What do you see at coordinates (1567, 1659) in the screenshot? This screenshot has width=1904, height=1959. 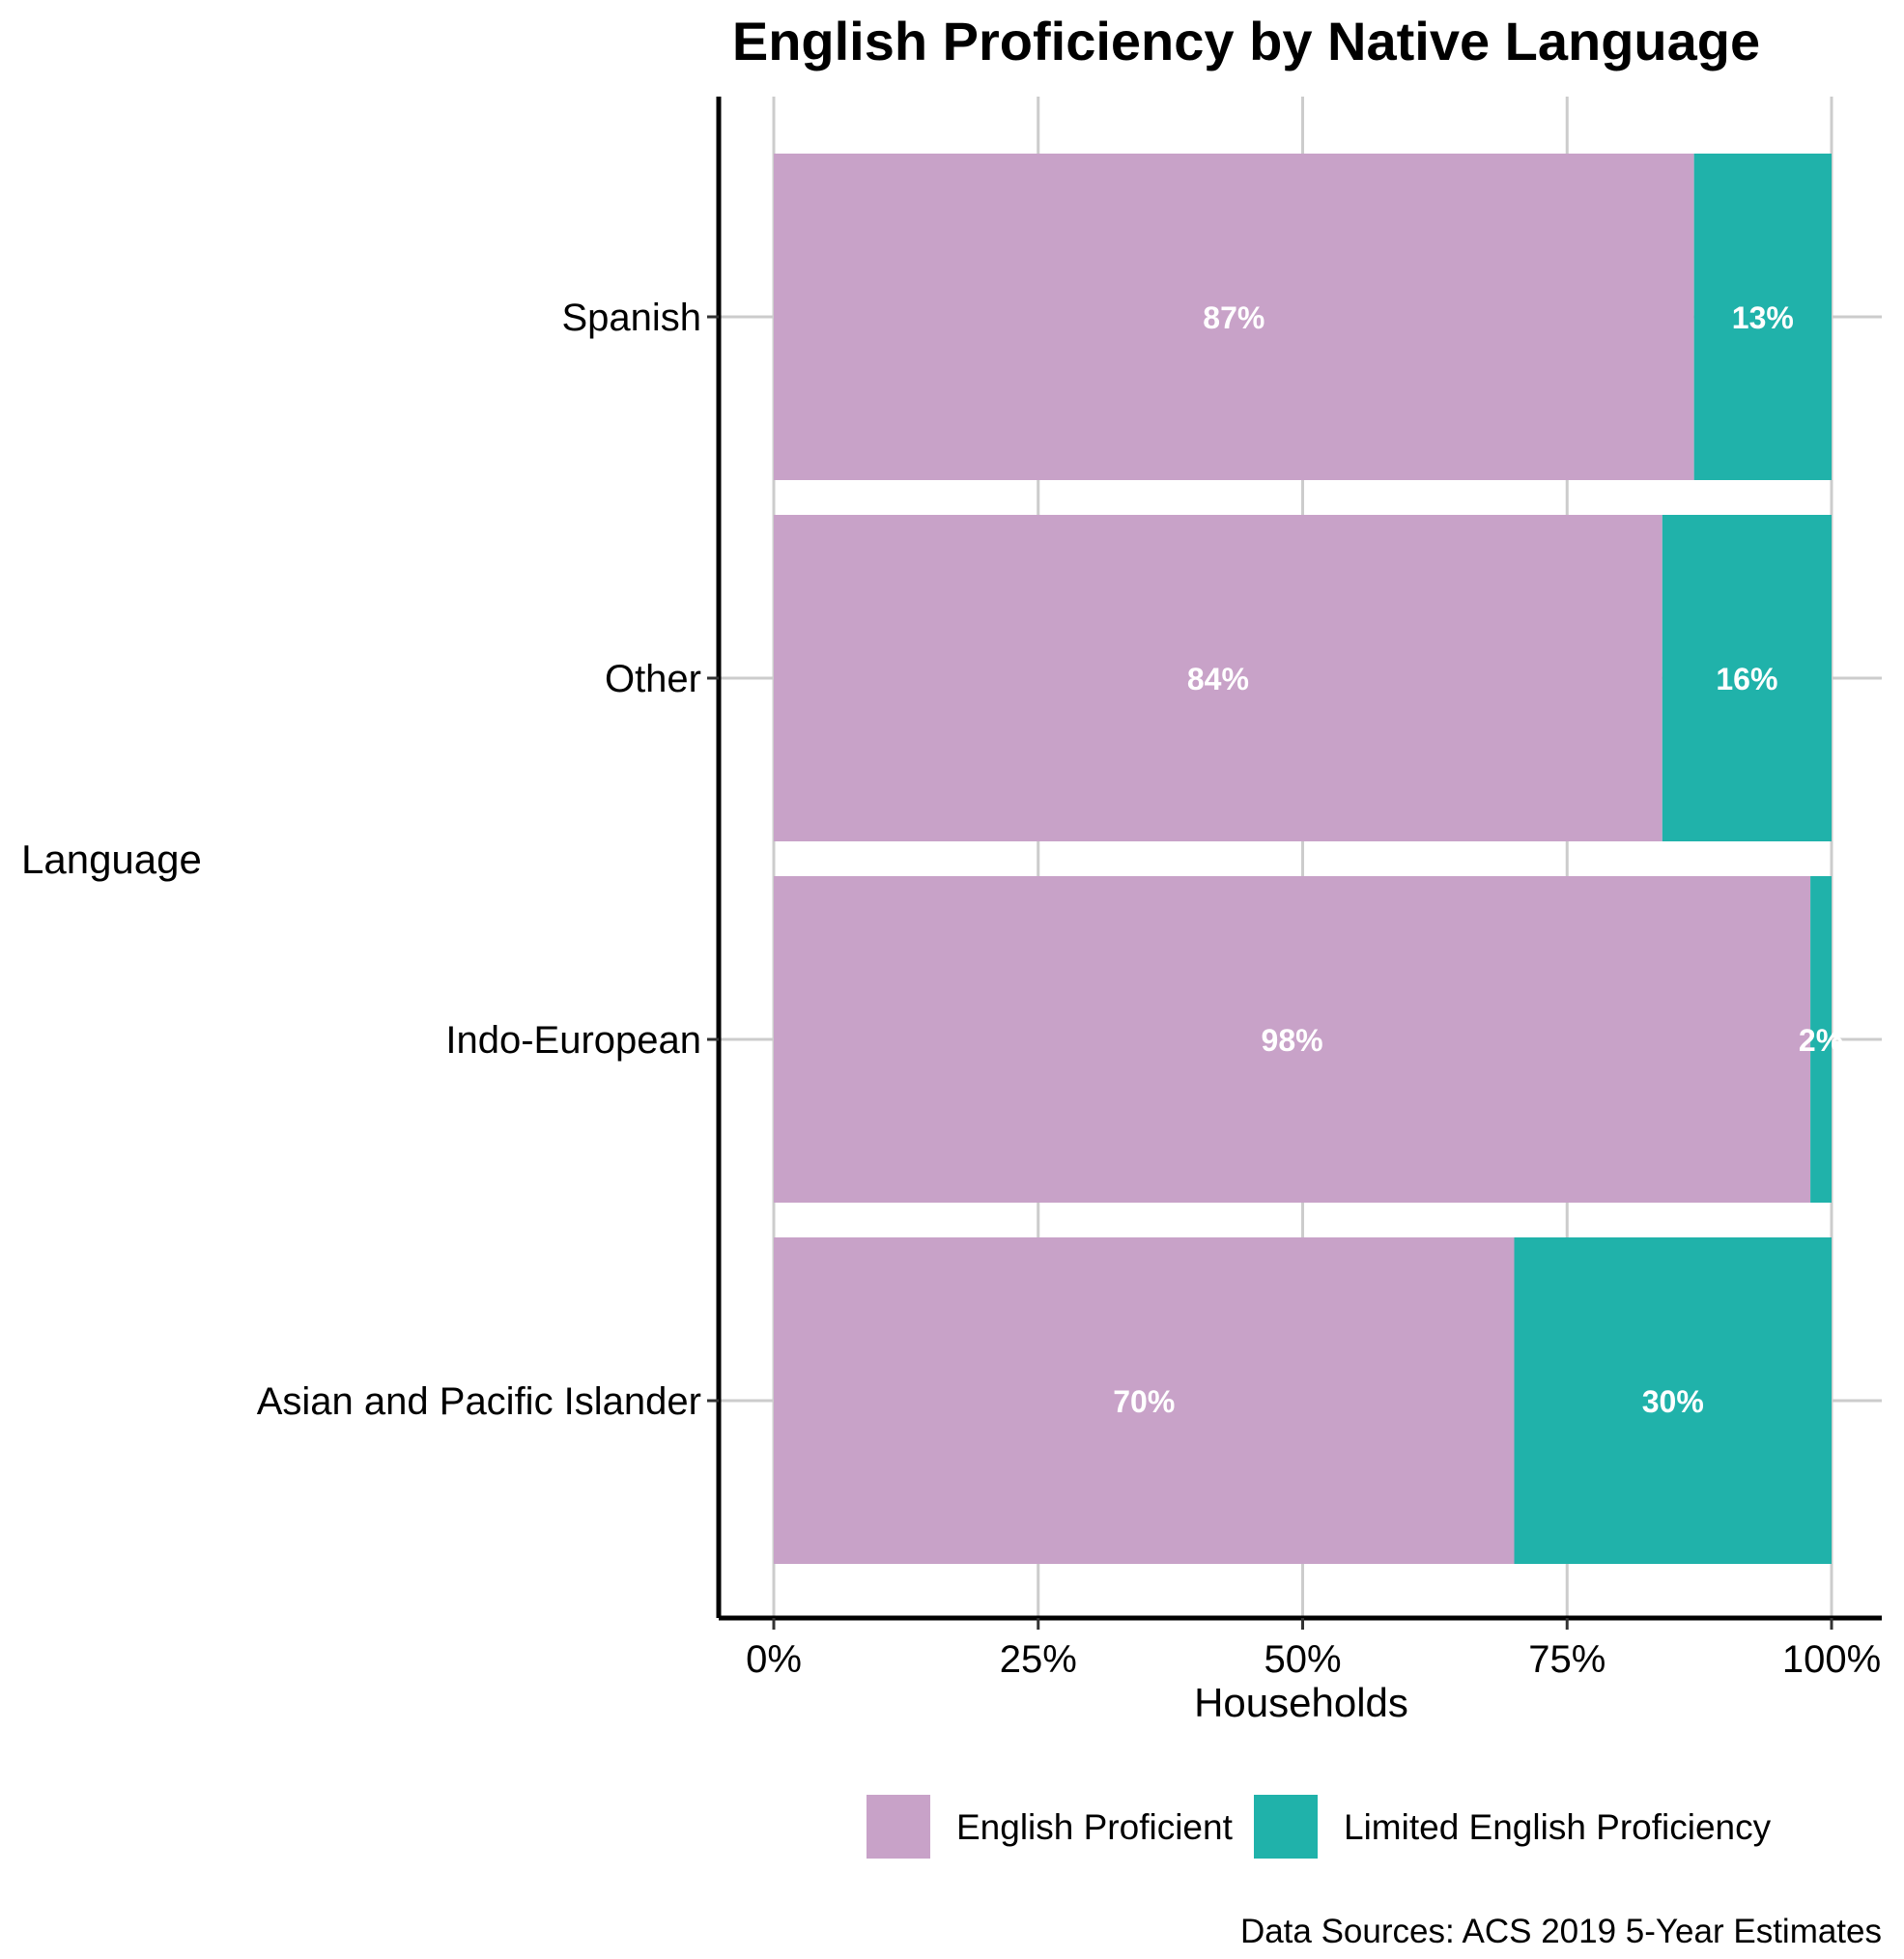 I see `x-tick-label: 75%` at bounding box center [1567, 1659].